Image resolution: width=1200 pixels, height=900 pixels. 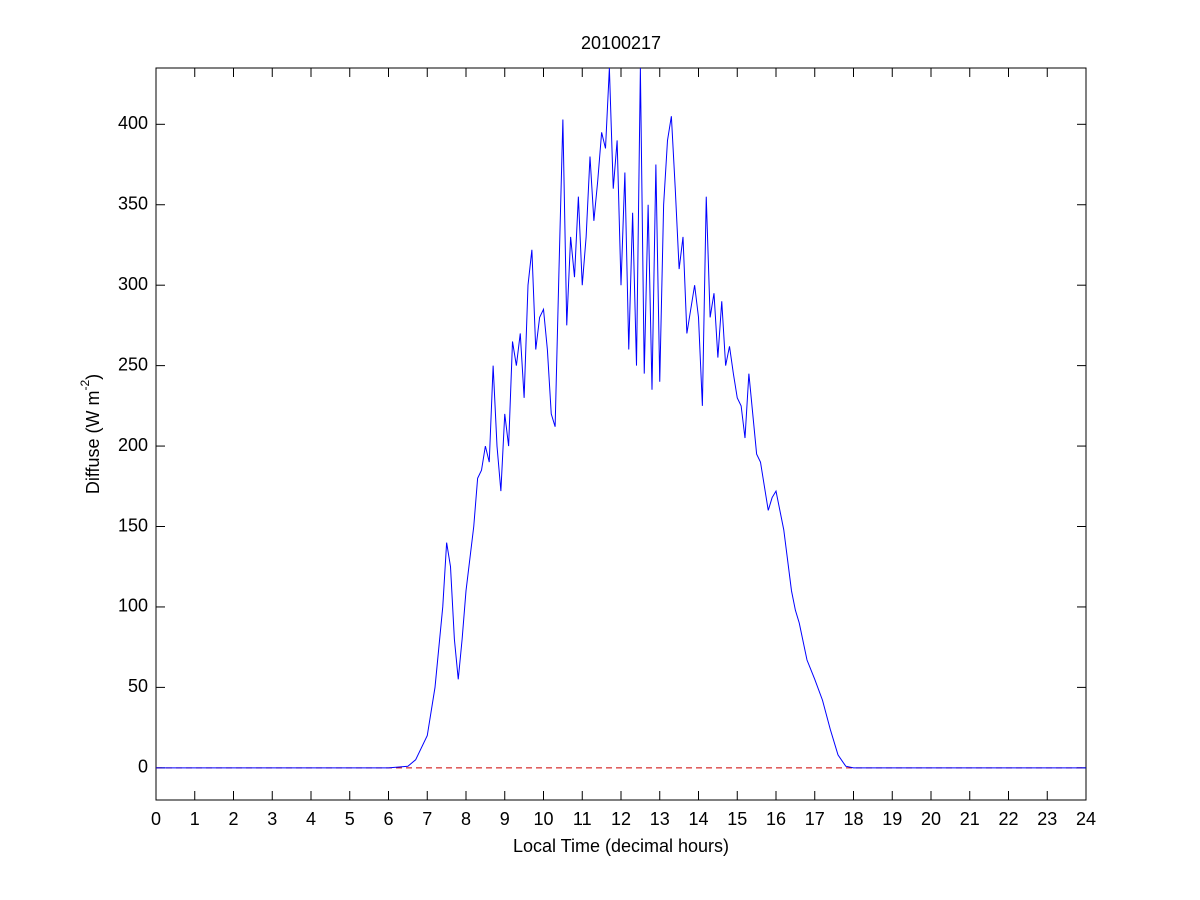 What do you see at coordinates (85, 384) in the screenshot?
I see `y-label-superscript: -2` at bounding box center [85, 384].